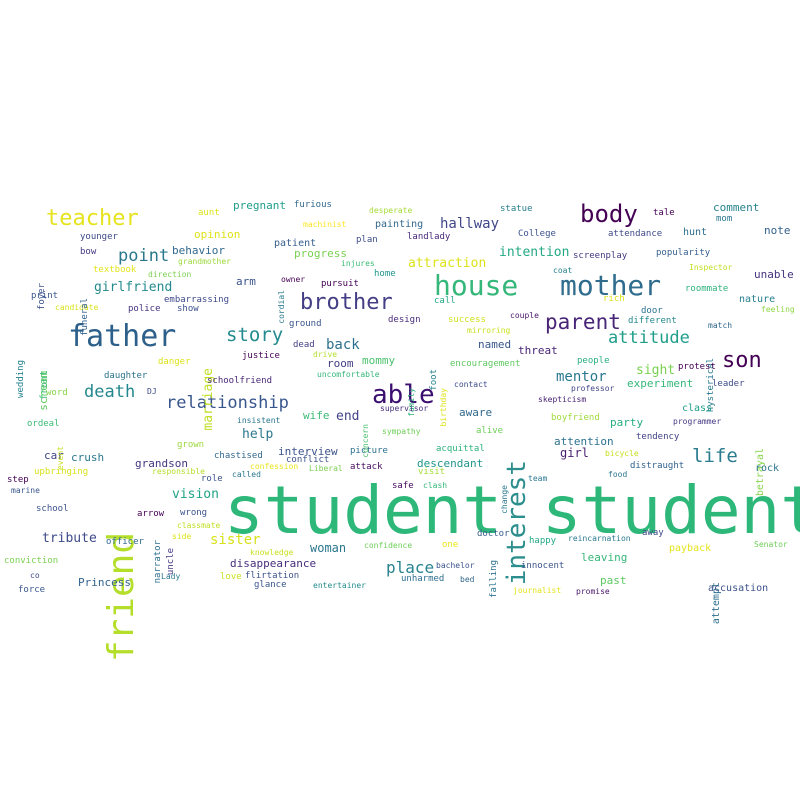 Image resolution: width=800 pixels, height=800 pixels. I want to click on cloud-word-glance: glance, so click(270, 585).